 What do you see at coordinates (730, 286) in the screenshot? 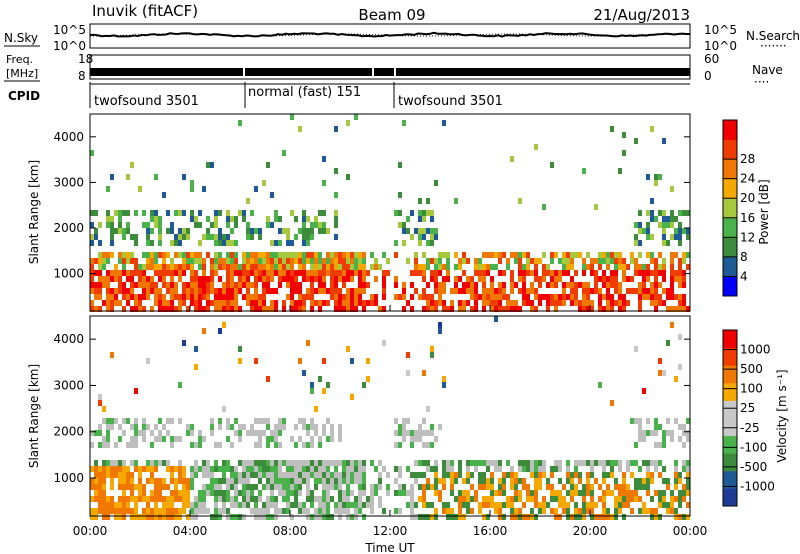
I see `colorbar-segment` at bounding box center [730, 286].